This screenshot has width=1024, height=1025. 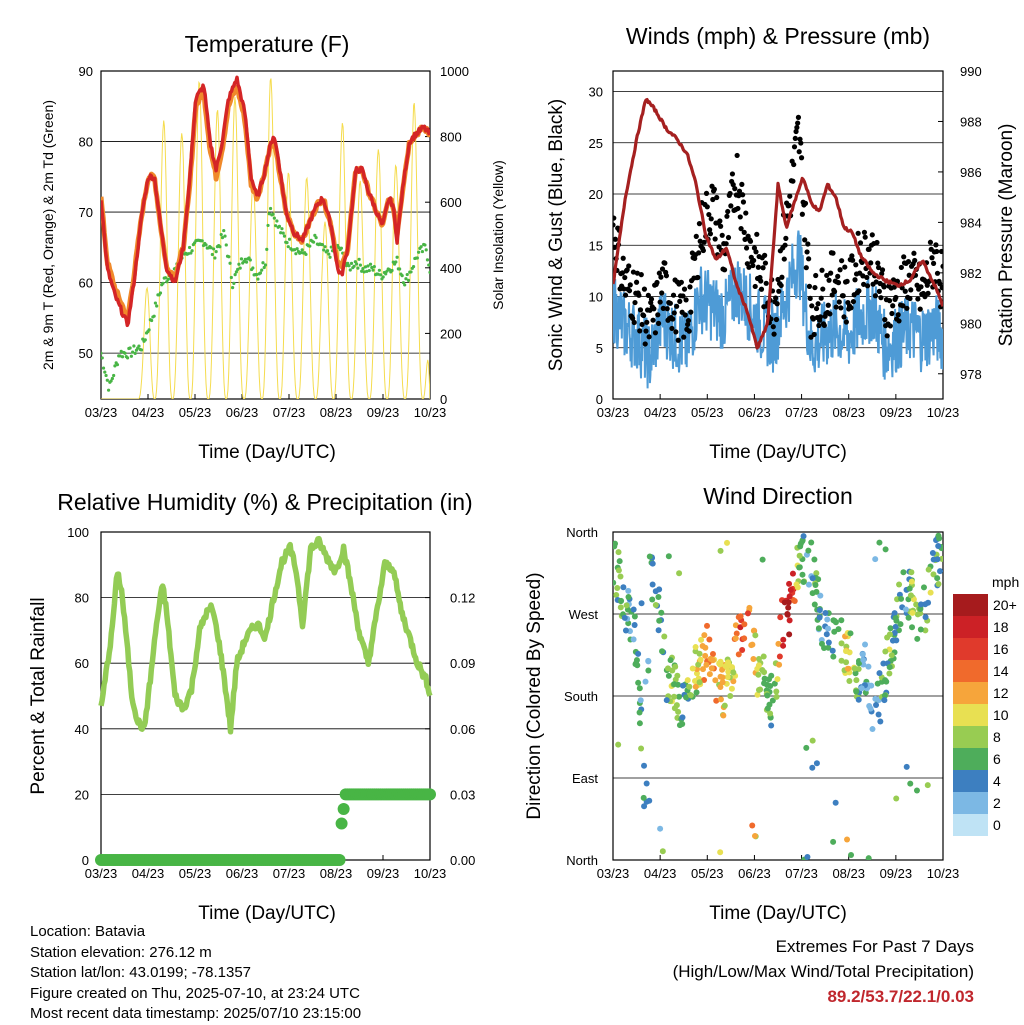 I want to click on x-tick-label: 04/23, so click(x=660, y=873).